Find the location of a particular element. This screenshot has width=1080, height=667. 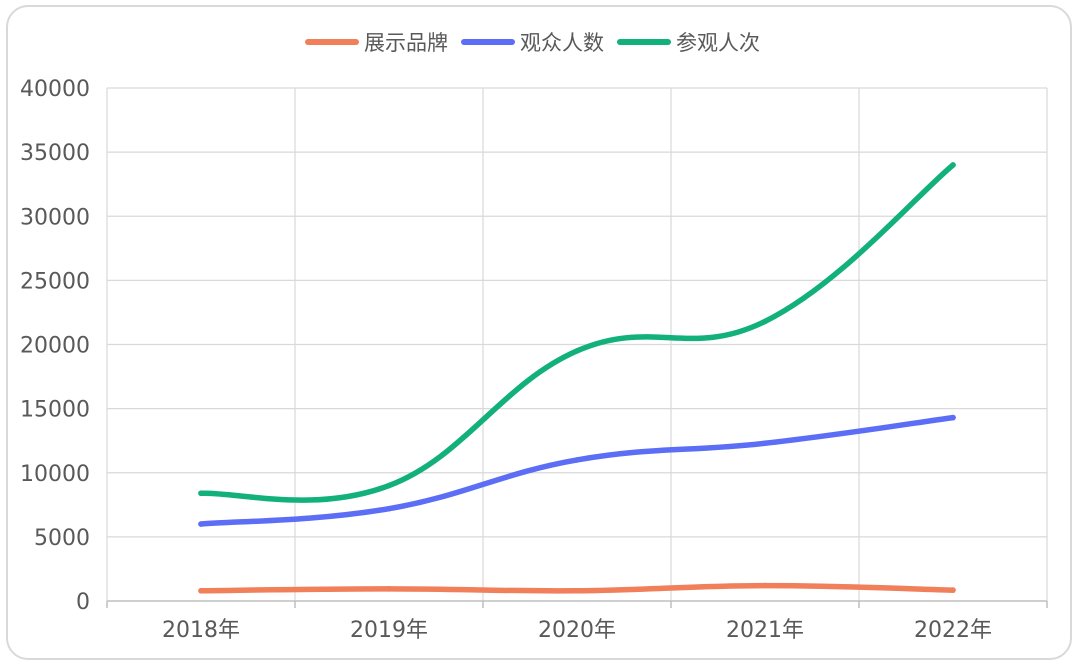

legend-label: 观众人数 is located at coordinates (562, 43).